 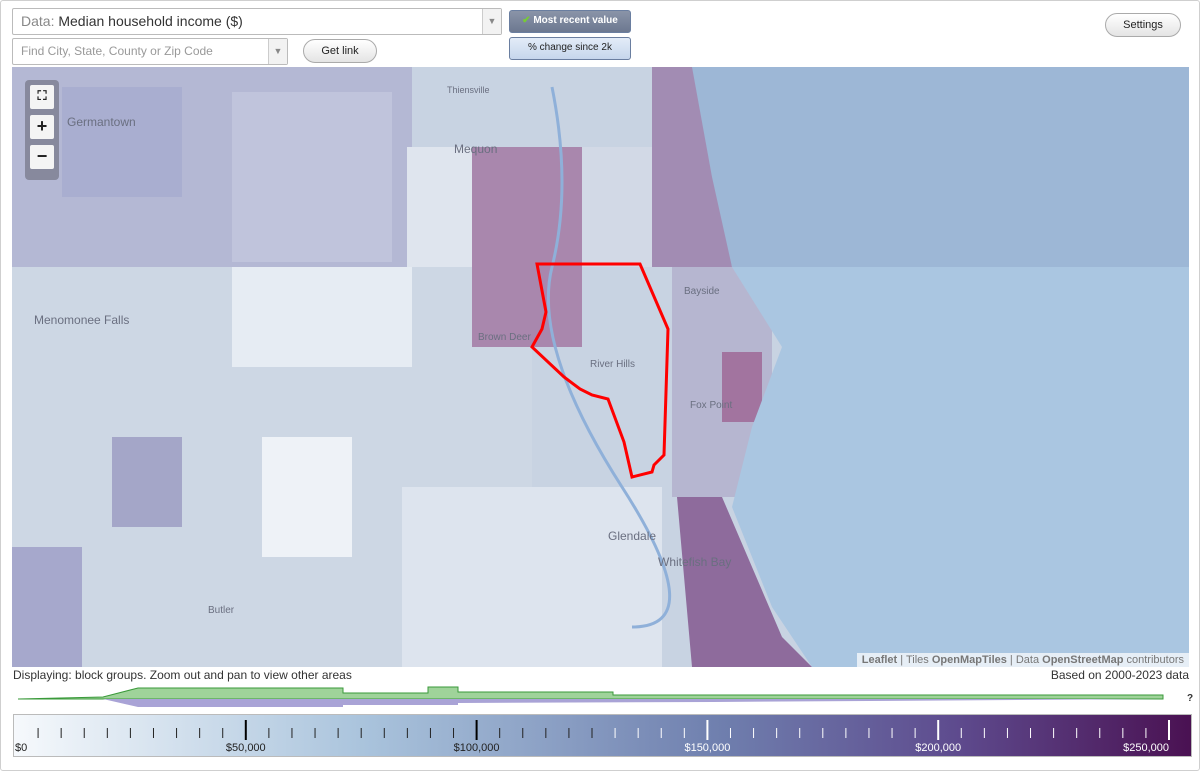 What do you see at coordinates (42, 97) in the screenshot?
I see `fullscreen-button: ⛶` at bounding box center [42, 97].